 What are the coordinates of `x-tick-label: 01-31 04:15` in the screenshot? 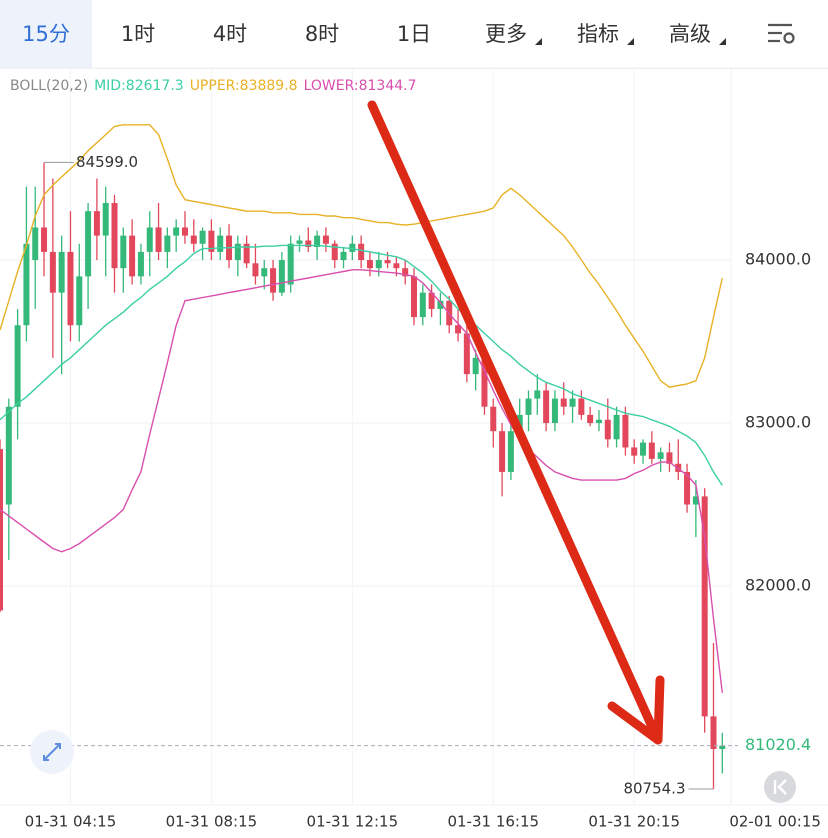 It's located at (71, 822).